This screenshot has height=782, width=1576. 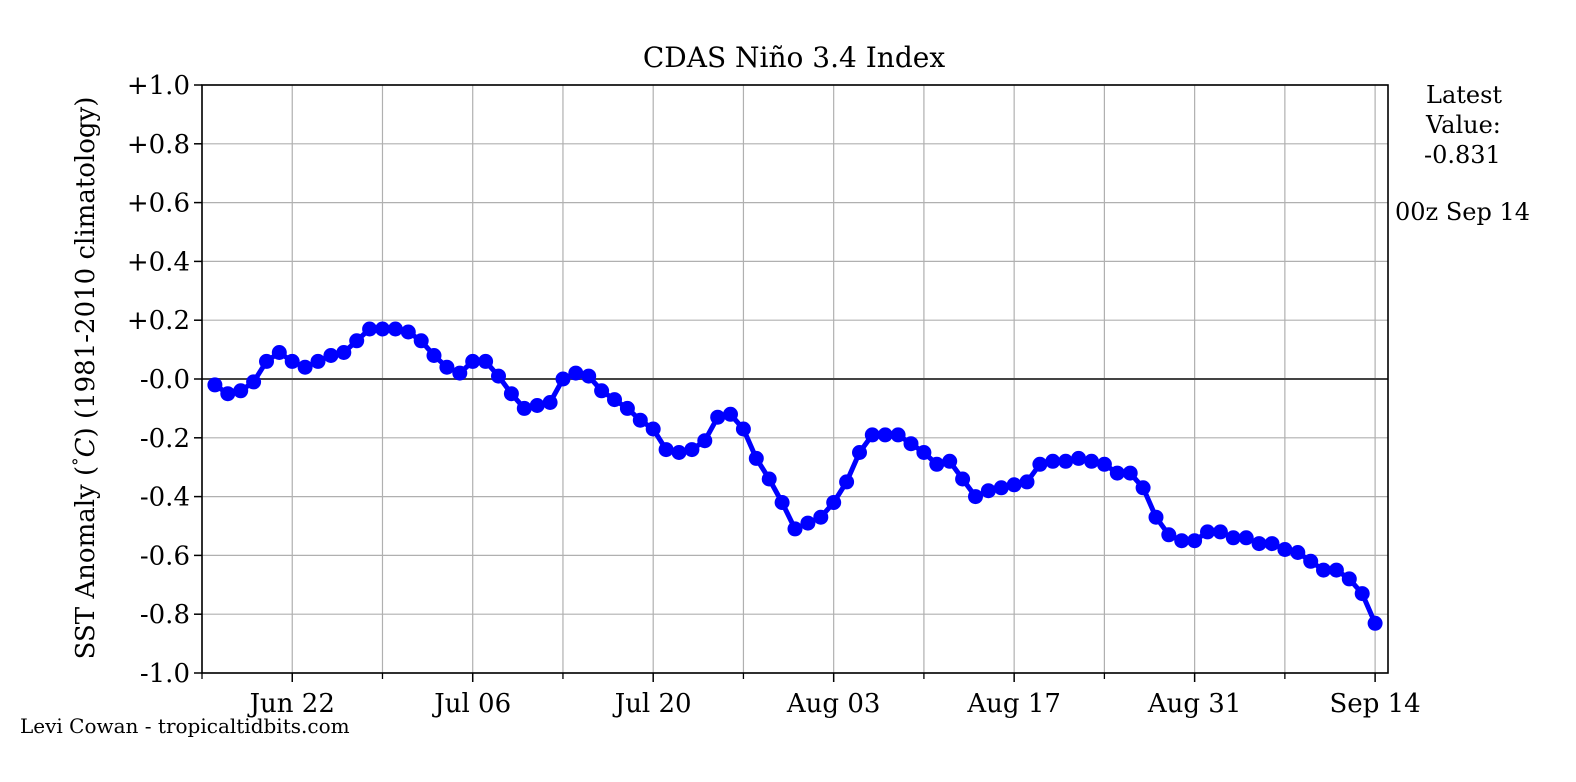 What do you see at coordinates (165, 439) in the screenshot?
I see `y-tick-label: -0.2` at bounding box center [165, 439].